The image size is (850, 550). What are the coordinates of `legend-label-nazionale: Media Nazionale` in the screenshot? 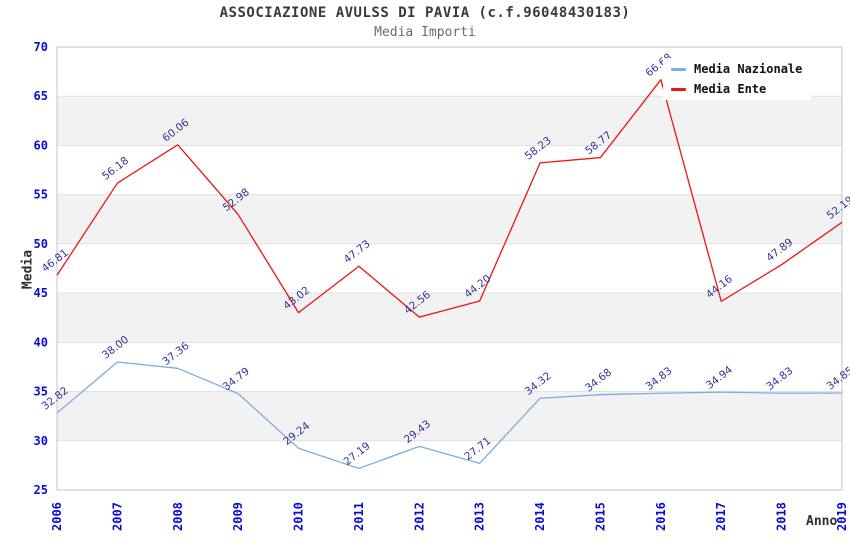 It's located at (748, 69).